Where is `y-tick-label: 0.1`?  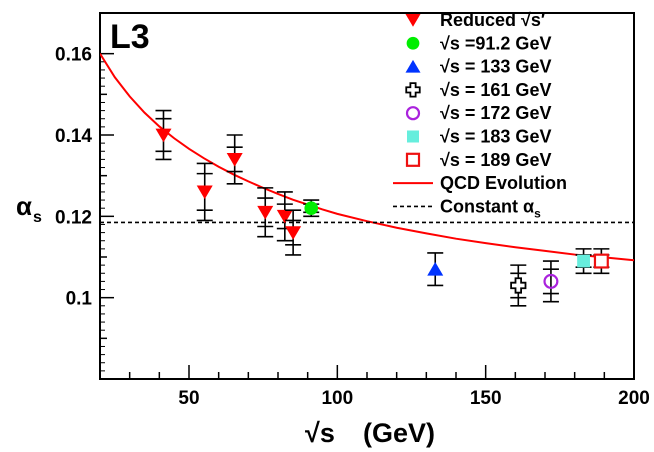 y-tick-label: 0.1 is located at coordinates (79, 299).